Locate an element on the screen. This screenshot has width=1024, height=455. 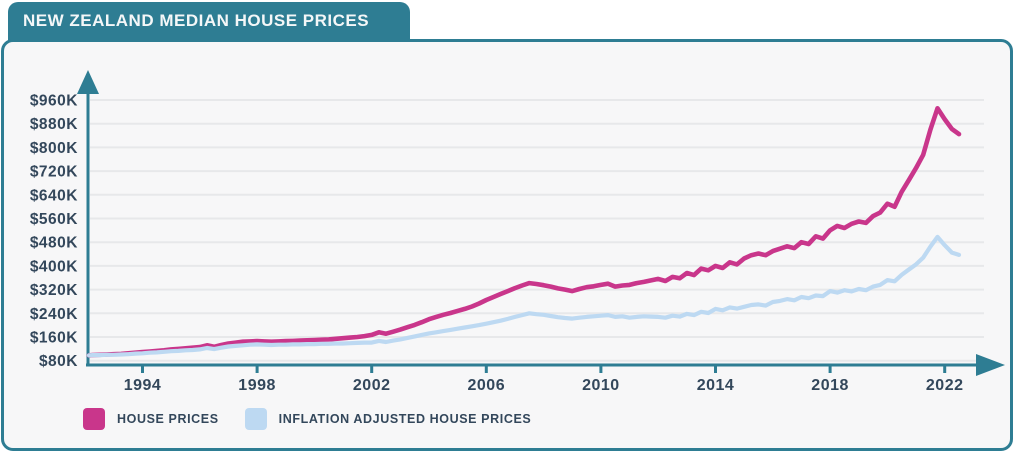
x-axis-label: 1994 is located at coordinates (143, 385).